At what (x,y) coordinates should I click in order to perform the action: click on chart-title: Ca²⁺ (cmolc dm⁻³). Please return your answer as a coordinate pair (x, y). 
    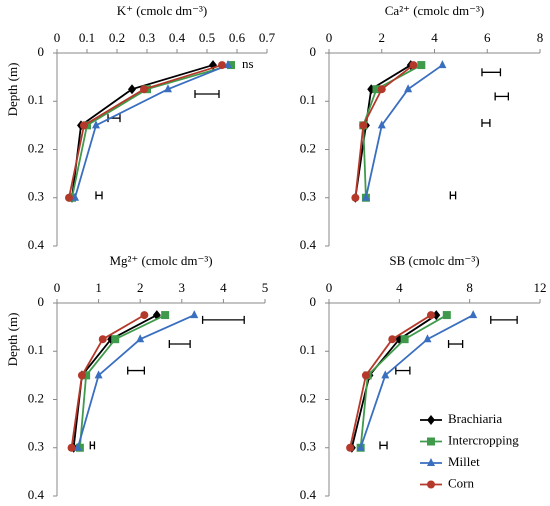
    Looking at the image, I should click on (435, 10).